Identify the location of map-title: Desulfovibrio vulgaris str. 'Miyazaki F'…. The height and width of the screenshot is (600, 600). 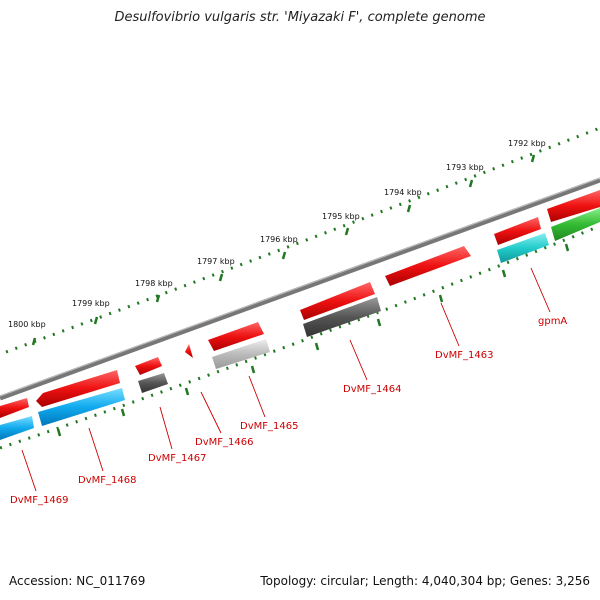
(300, 17).